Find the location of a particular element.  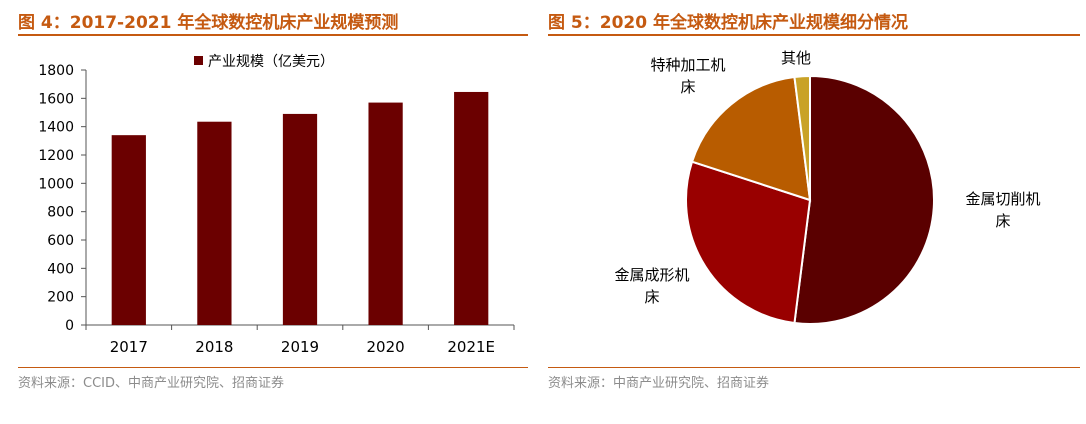

y-tick-label: 800 is located at coordinates (60, 213).